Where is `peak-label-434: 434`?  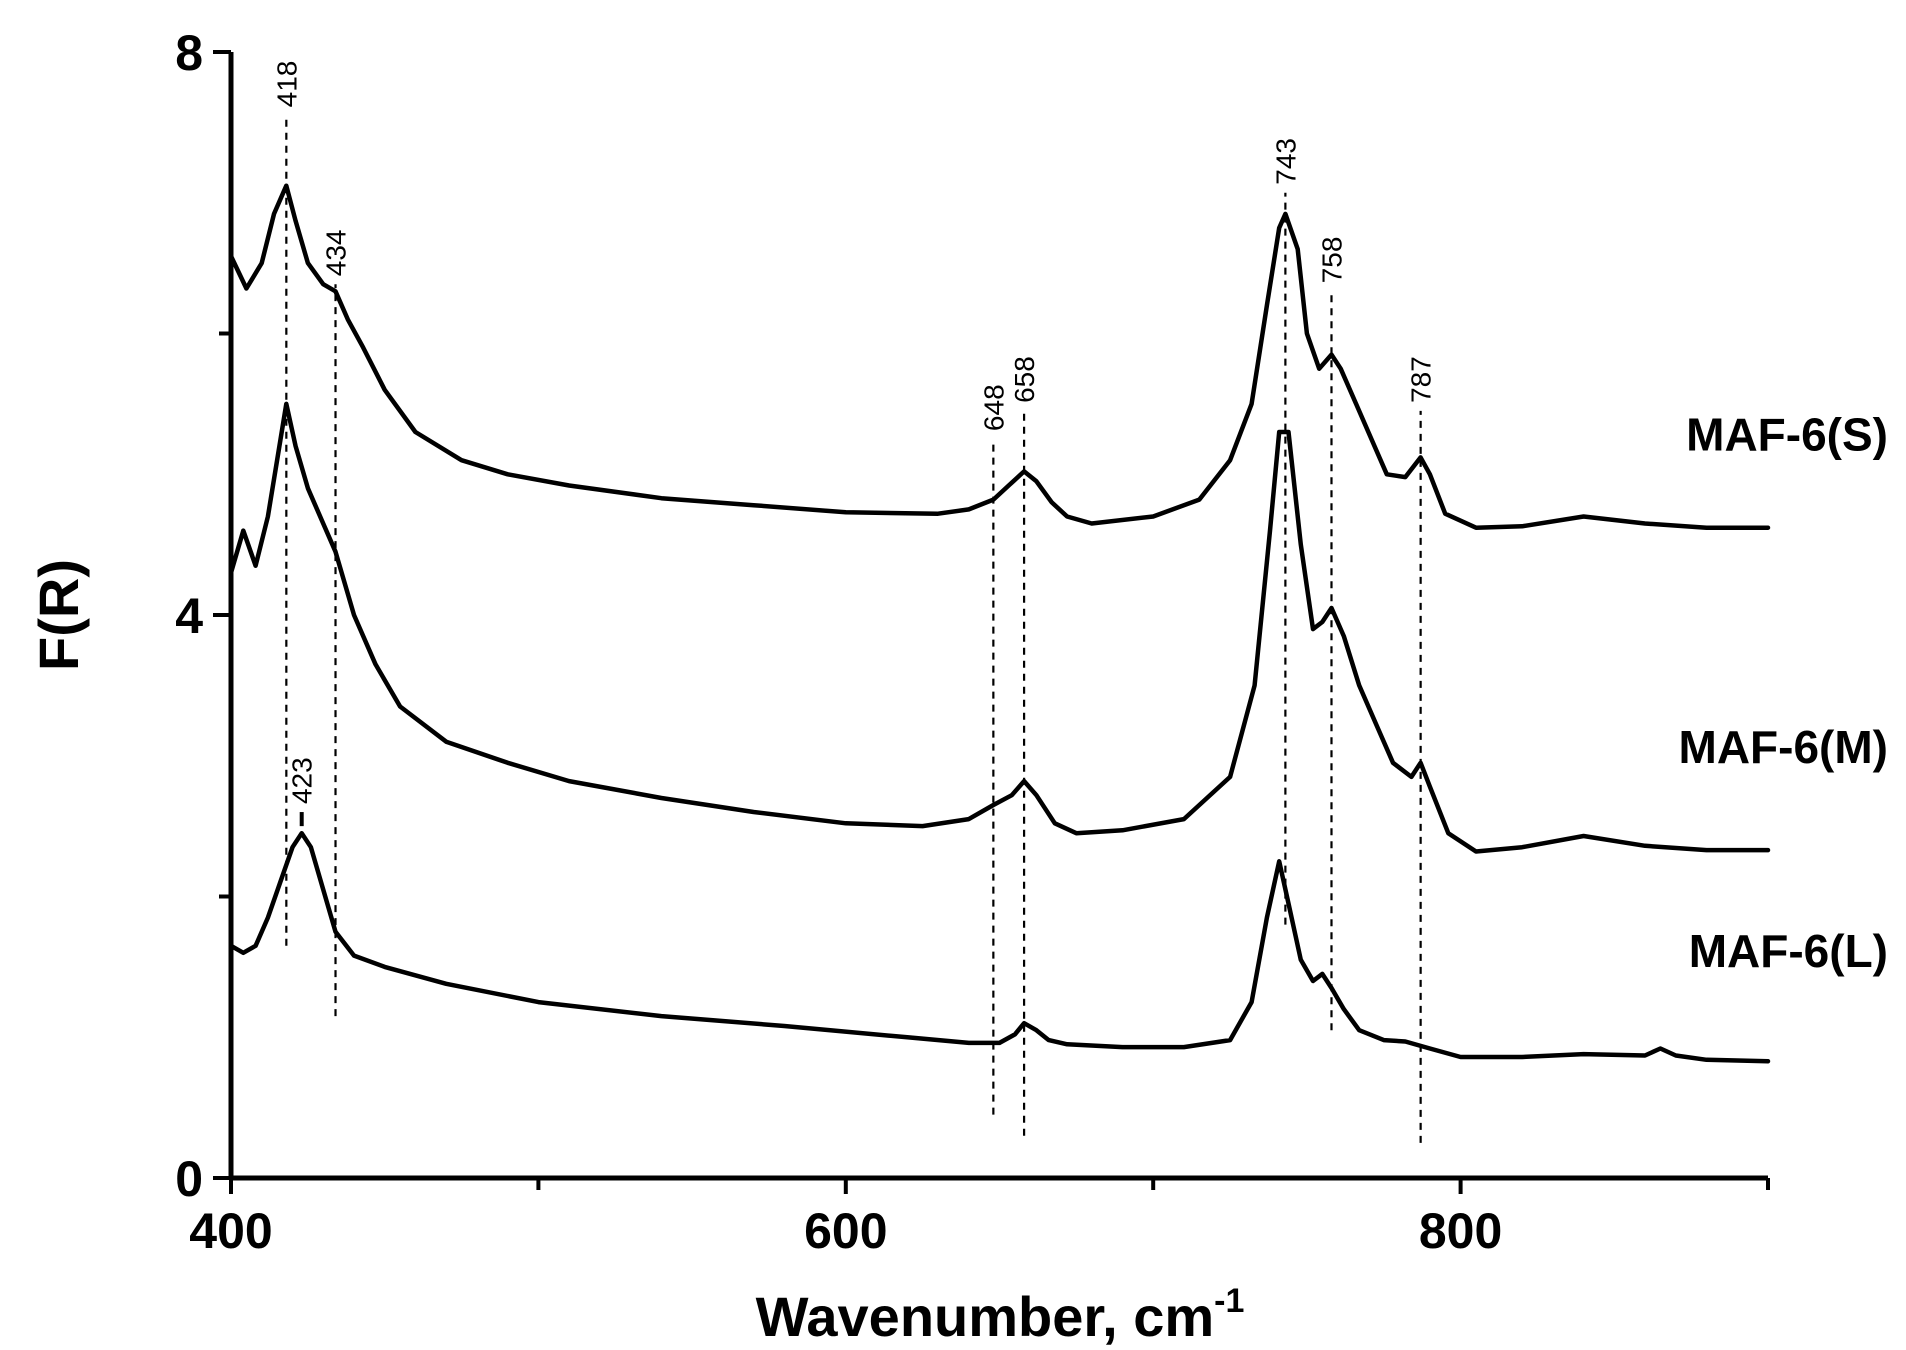
peak-label-434: 434 is located at coordinates (336, 253).